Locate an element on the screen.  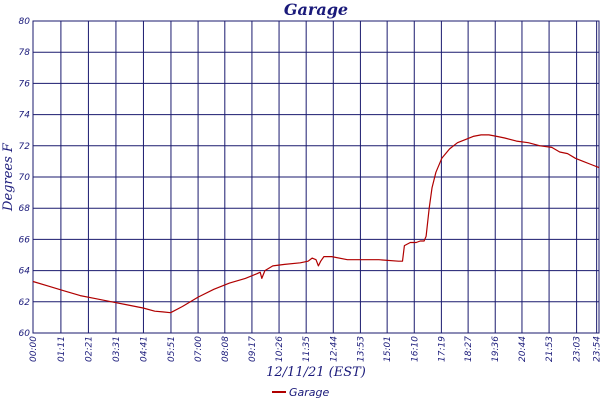
legend-label-garage: Garage is located at coordinates (309, 392).